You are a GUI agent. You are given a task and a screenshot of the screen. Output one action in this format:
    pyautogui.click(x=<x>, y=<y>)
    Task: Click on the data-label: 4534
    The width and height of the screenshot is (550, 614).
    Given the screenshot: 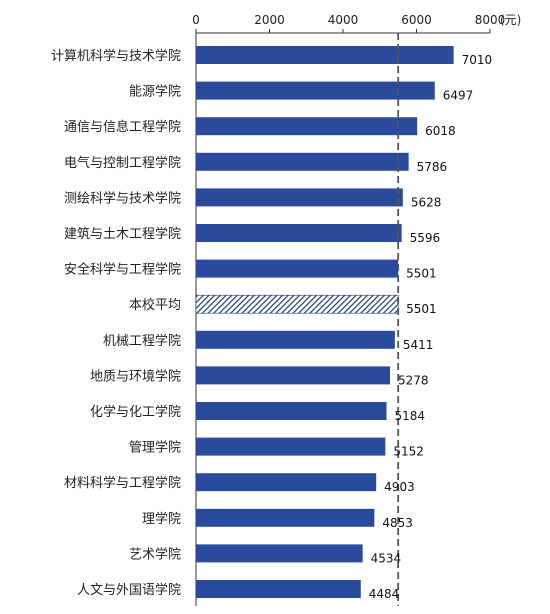 What is the action you would take?
    pyautogui.click(x=386, y=558)
    